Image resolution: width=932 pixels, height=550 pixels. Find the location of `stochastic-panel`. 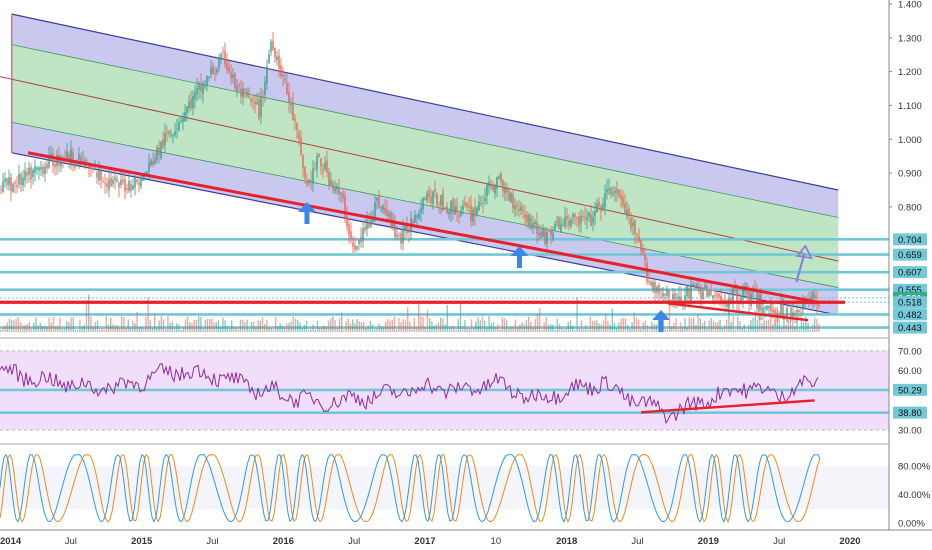

stochastic-panel is located at coordinates (444, 488).